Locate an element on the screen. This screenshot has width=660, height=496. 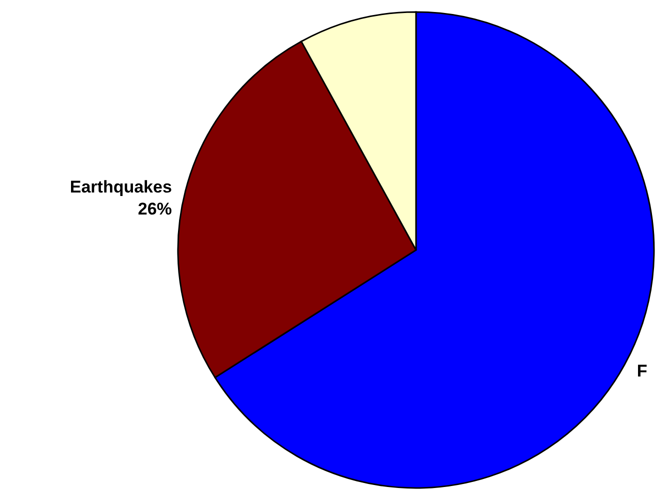
data-label: 26% is located at coordinates (155, 208).